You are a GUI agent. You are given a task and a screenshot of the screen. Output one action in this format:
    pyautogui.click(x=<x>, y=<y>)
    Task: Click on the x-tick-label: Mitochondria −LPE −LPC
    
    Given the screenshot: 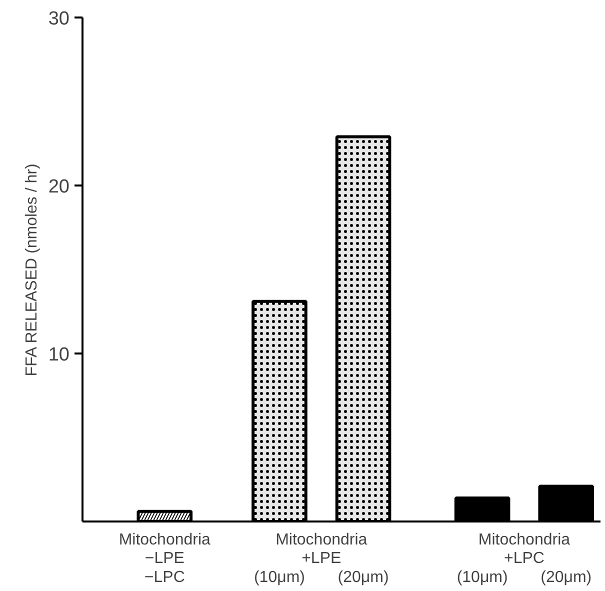 What is the action you would take?
    pyautogui.click(x=164, y=559)
    